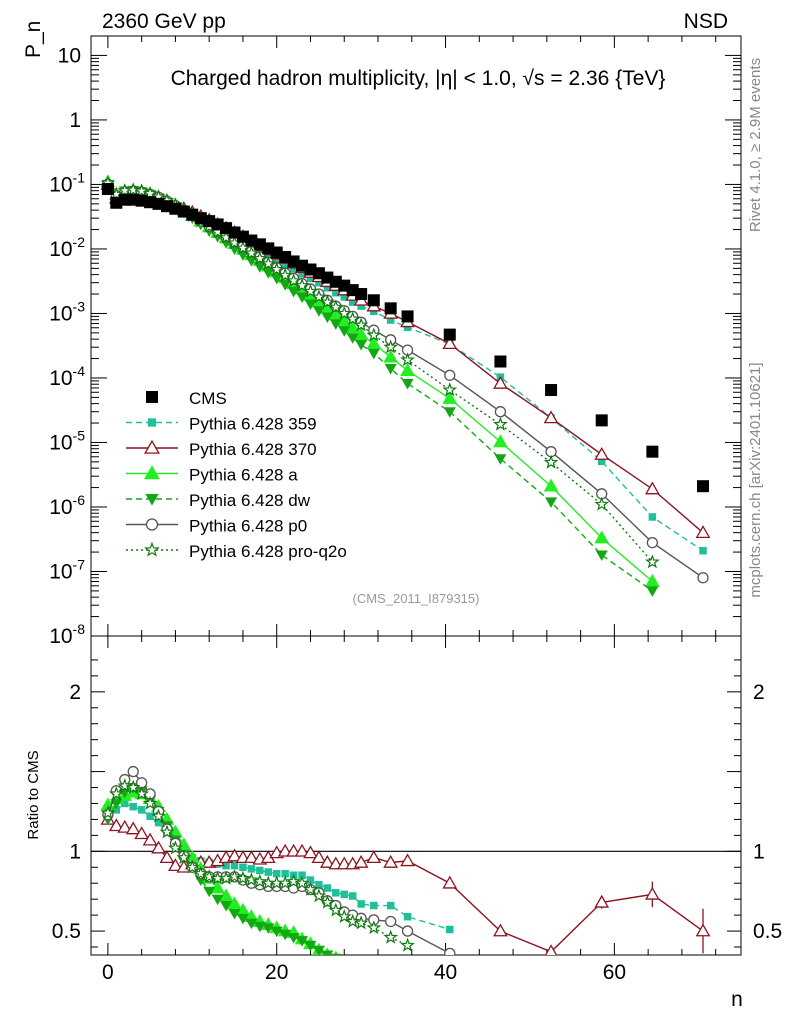  What do you see at coordinates (221, 424) in the screenshot?
I see `legend-entry: Pythia 6.428 359` at bounding box center [221, 424].